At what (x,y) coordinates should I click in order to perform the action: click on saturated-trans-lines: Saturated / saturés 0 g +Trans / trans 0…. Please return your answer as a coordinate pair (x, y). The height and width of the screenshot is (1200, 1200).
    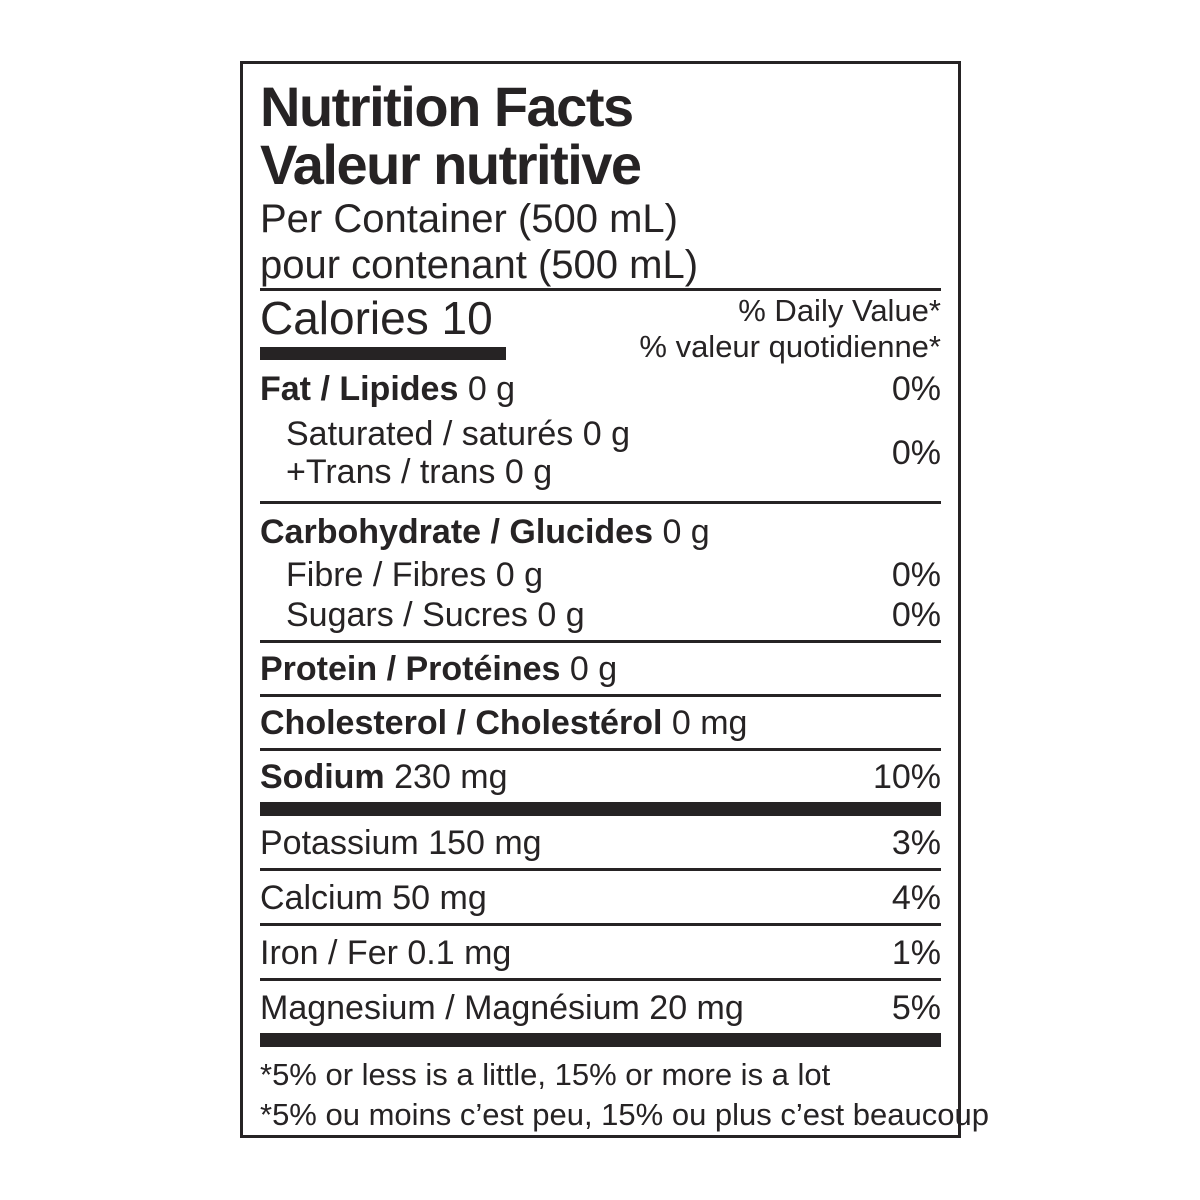
    Looking at the image, I should click on (445, 453).